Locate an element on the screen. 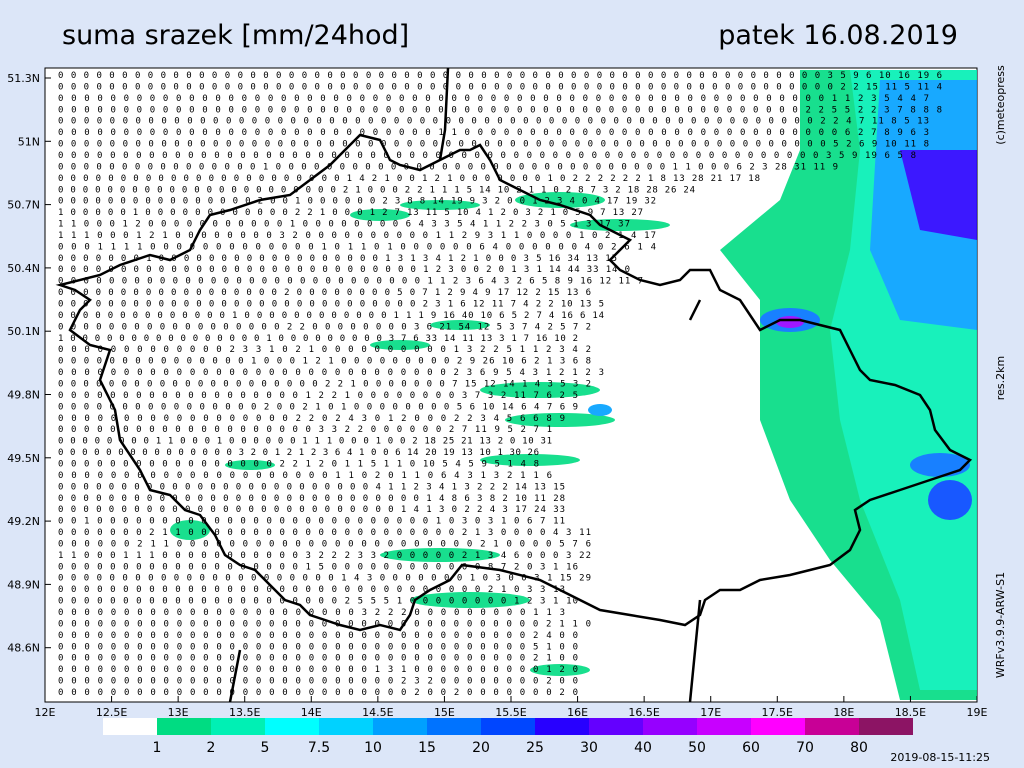  colorbar-label: 70 is located at coordinates (805, 748).